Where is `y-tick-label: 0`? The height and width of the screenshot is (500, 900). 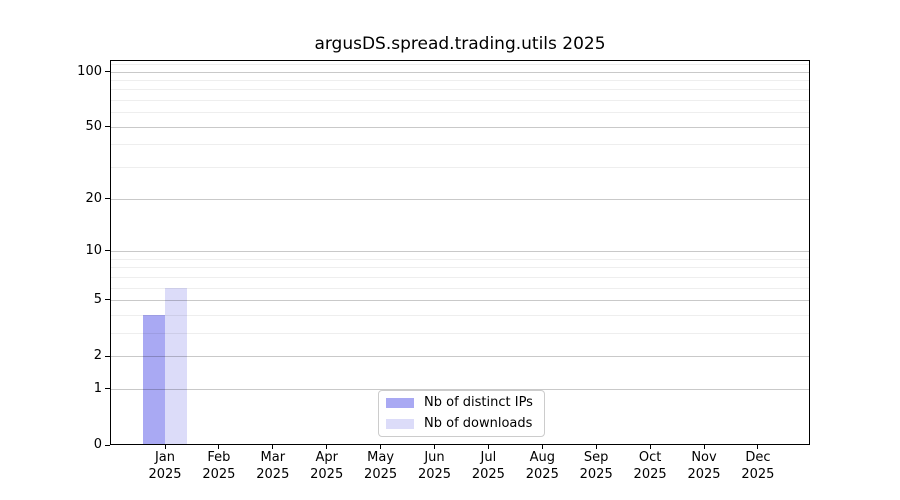
y-tick-label: 0 is located at coordinates (97, 444).